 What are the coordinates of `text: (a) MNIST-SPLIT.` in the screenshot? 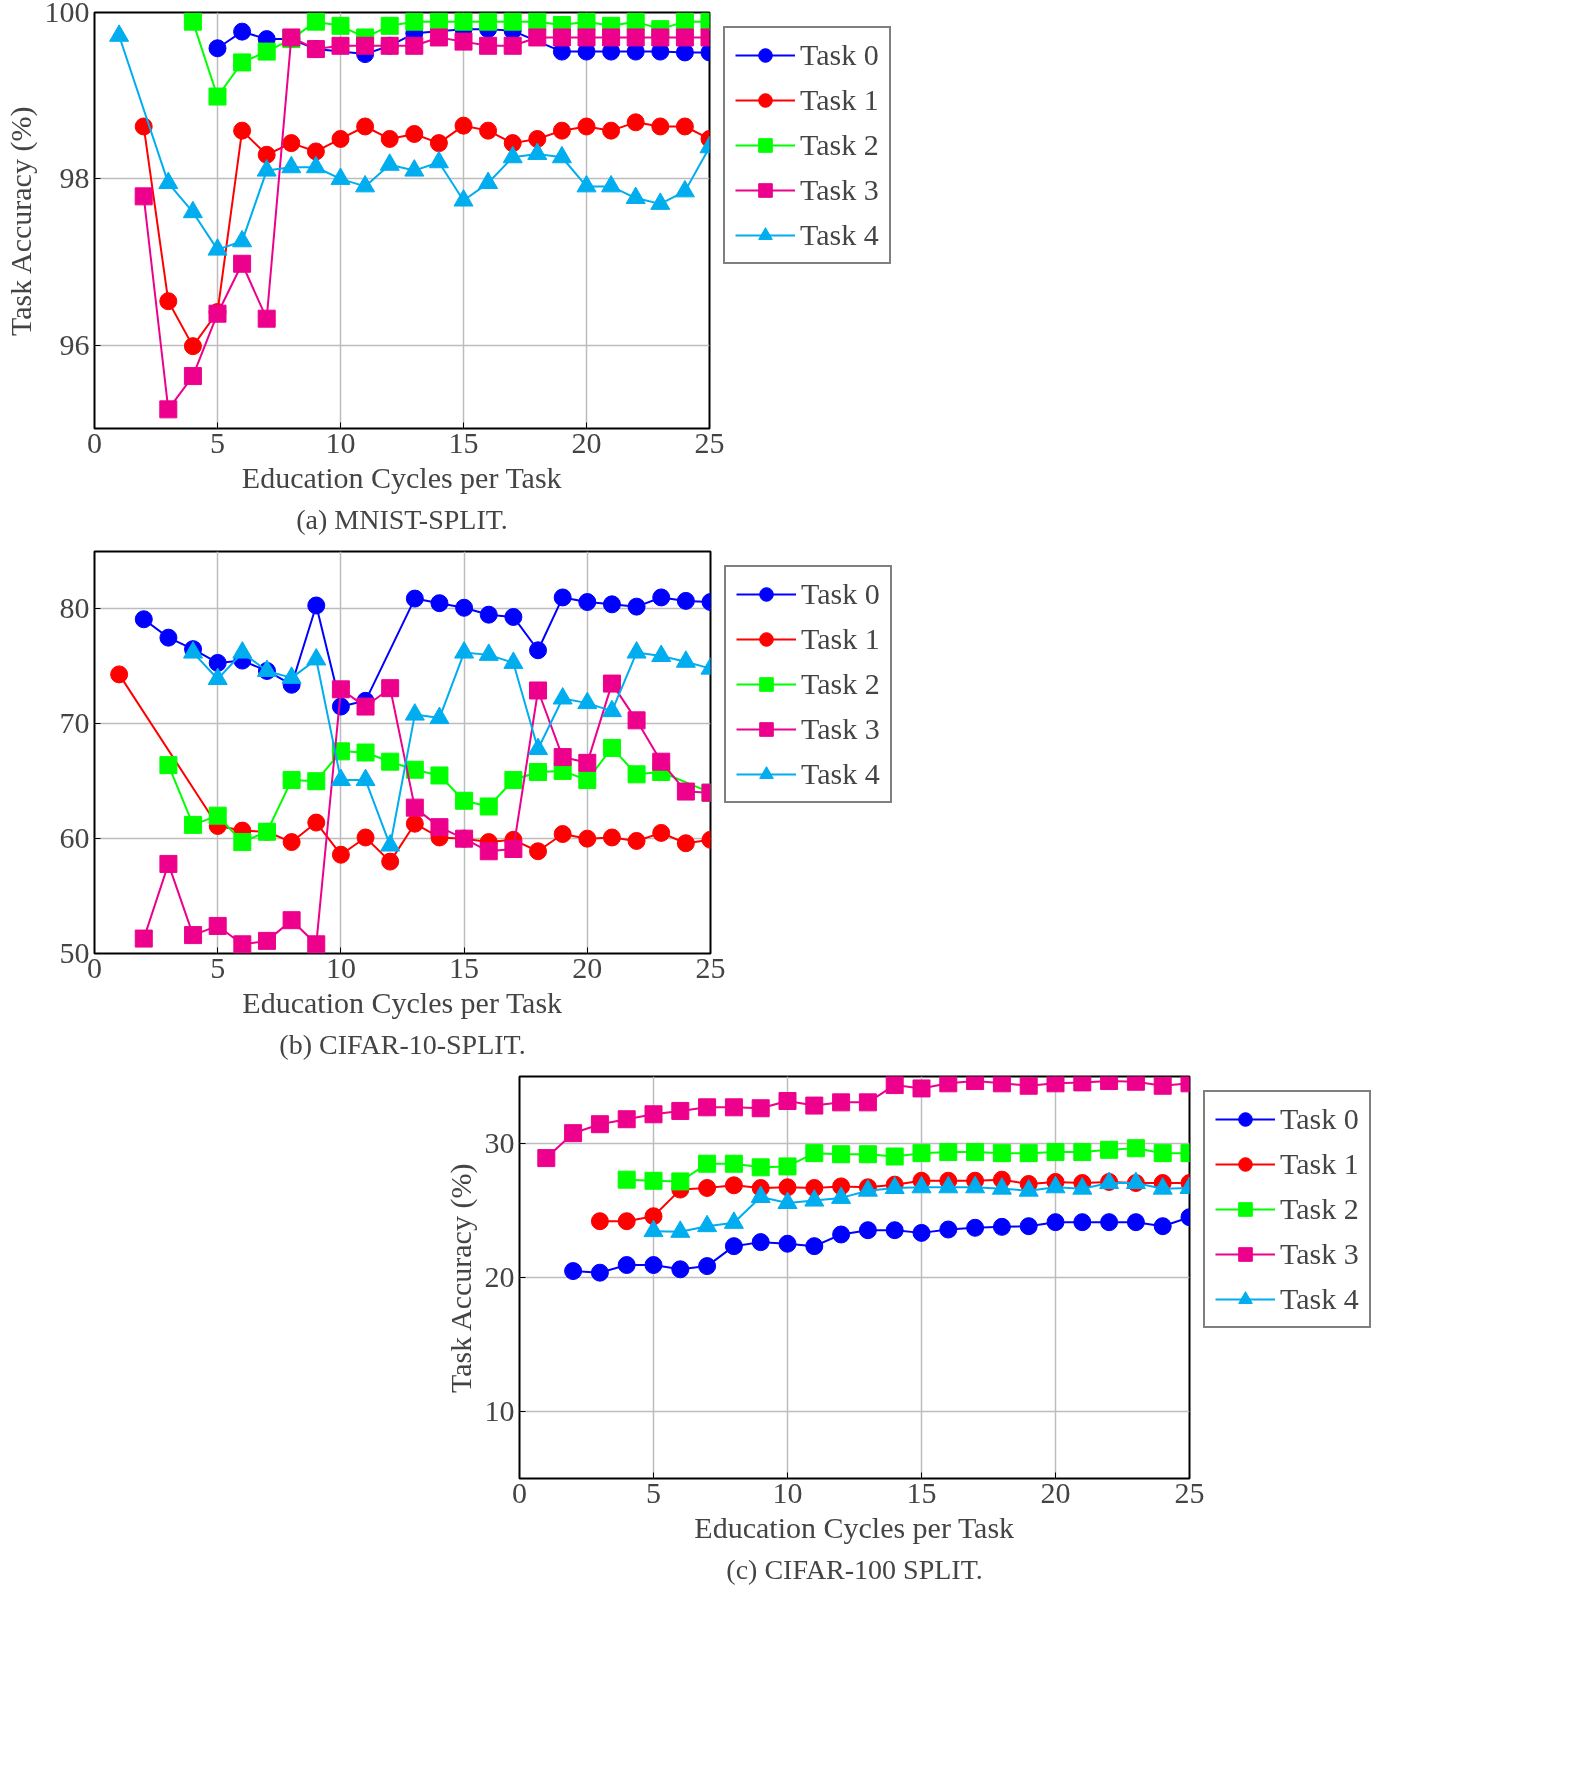 It's located at (402, 519).